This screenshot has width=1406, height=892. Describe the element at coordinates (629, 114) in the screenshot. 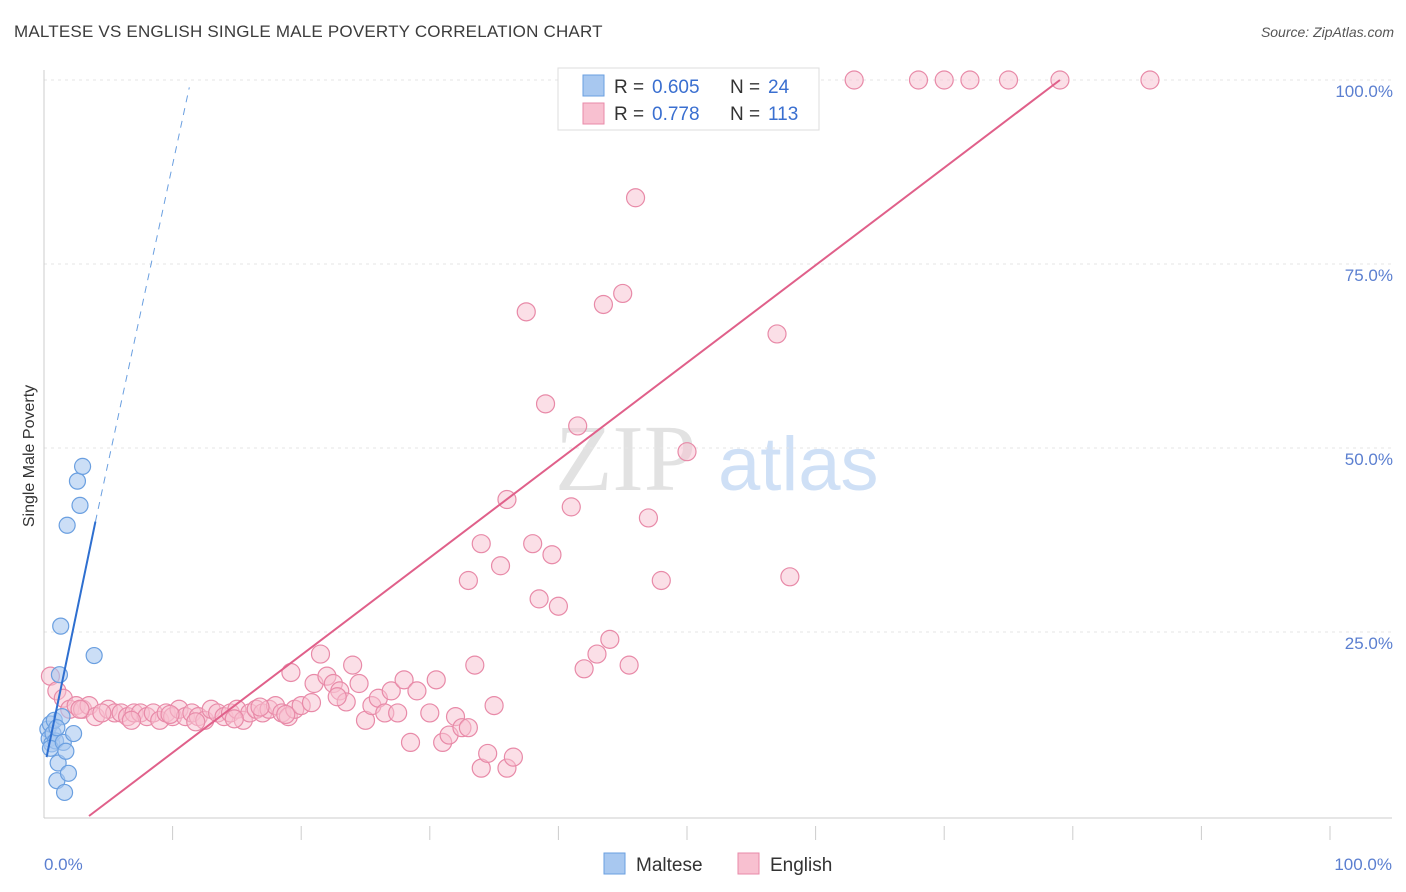

I see `english-r-label: R =` at that location.